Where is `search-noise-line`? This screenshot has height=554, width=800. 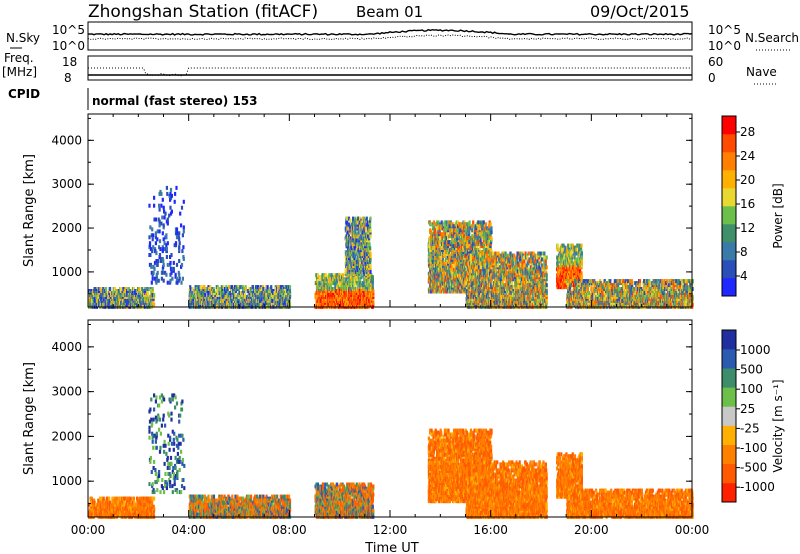 search-noise-line is located at coordinates (390, 37).